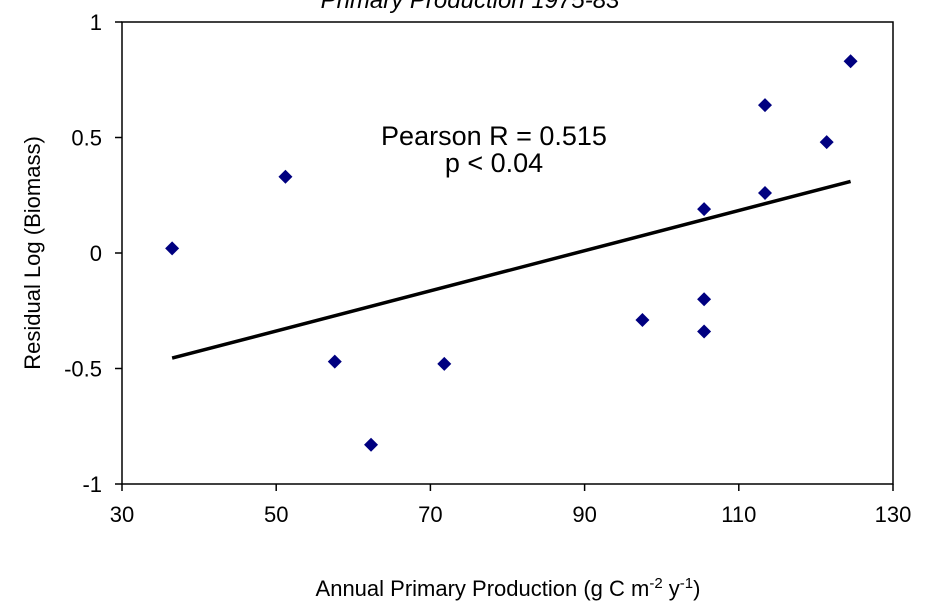 The width and height of the screenshot is (936, 603). I want to click on x-tick-label: 70, so click(430, 514).